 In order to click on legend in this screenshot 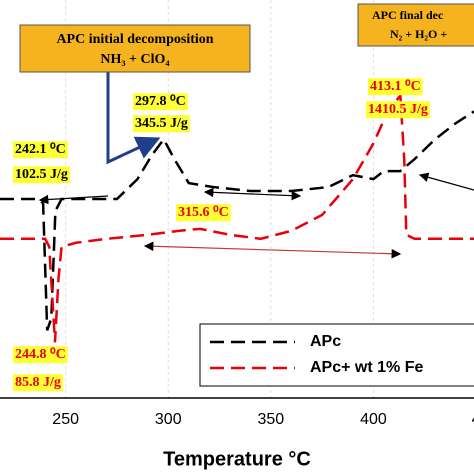, I will do `click(336, 355)`.